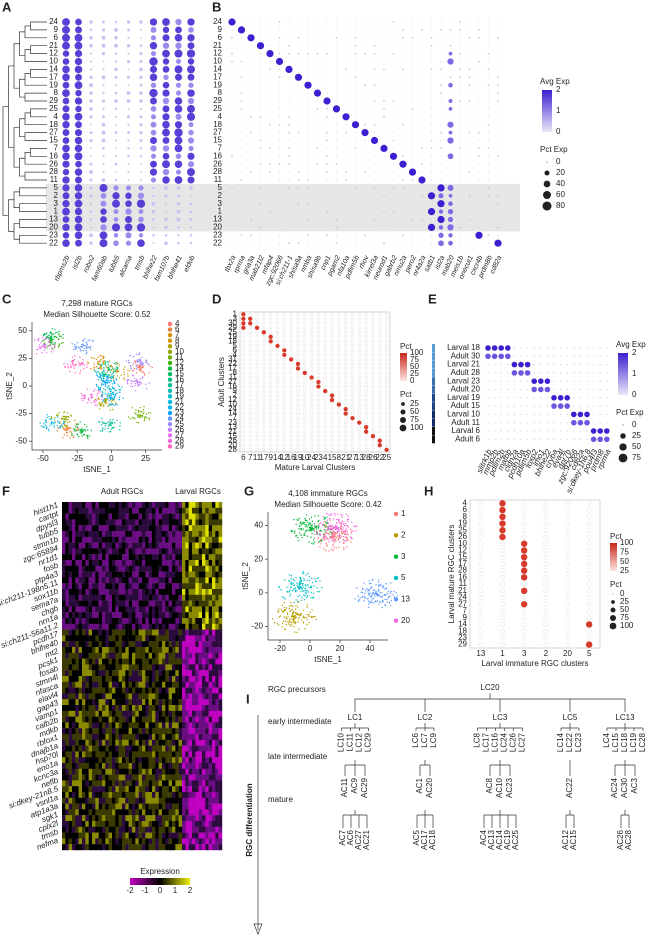  I want to click on column-label: 16, so click(291, 457).